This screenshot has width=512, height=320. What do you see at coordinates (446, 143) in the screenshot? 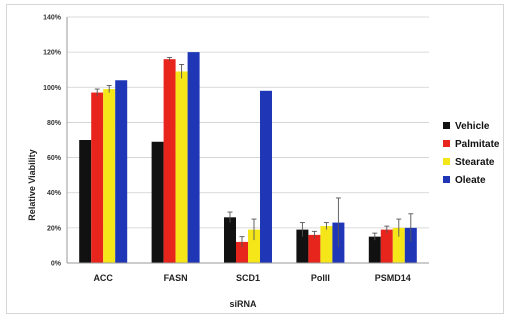
I see `legend-swatch-palmitate` at bounding box center [446, 143].